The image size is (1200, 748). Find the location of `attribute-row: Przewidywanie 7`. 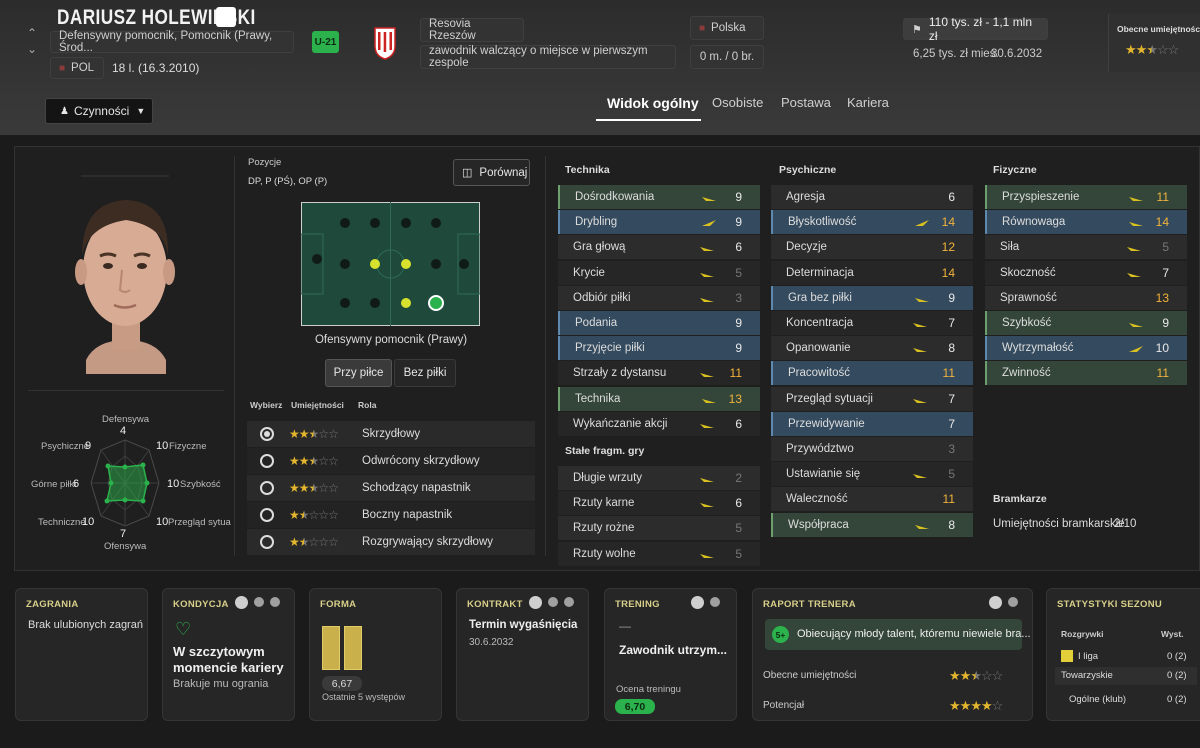

attribute-row: Przewidywanie 7 is located at coordinates (872, 423).